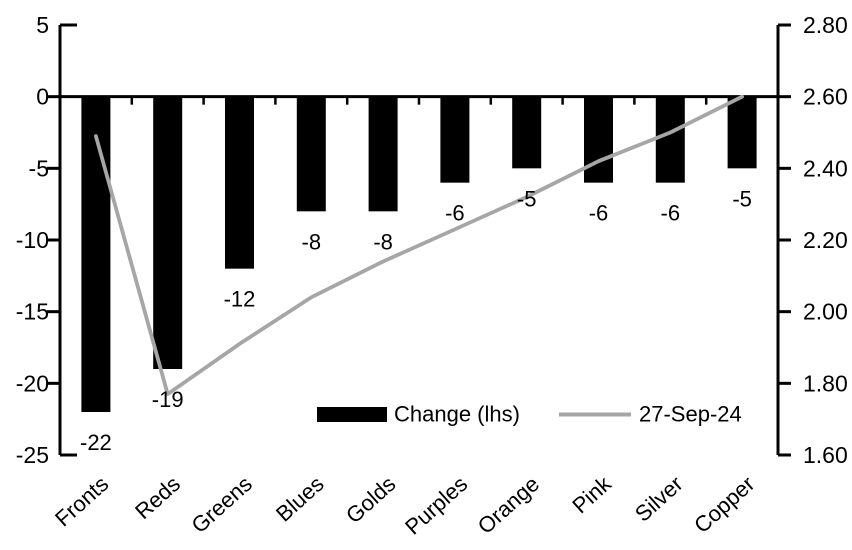 This screenshot has width=852, height=550. Describe the element at coordinates (96, 442) in the screenshot. I see `bar-value-label: -22` at that location.